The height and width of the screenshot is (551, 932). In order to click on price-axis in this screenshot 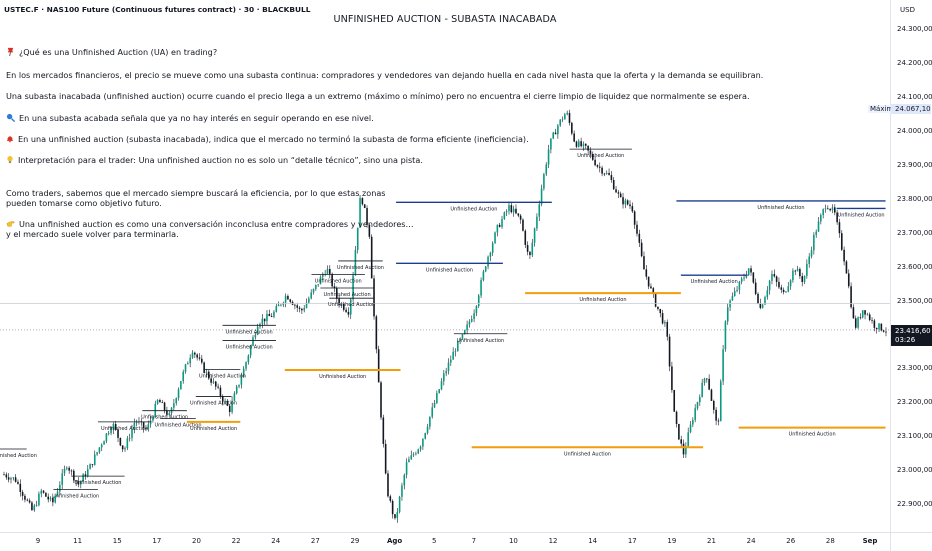, I will do `click(911, 266)`.